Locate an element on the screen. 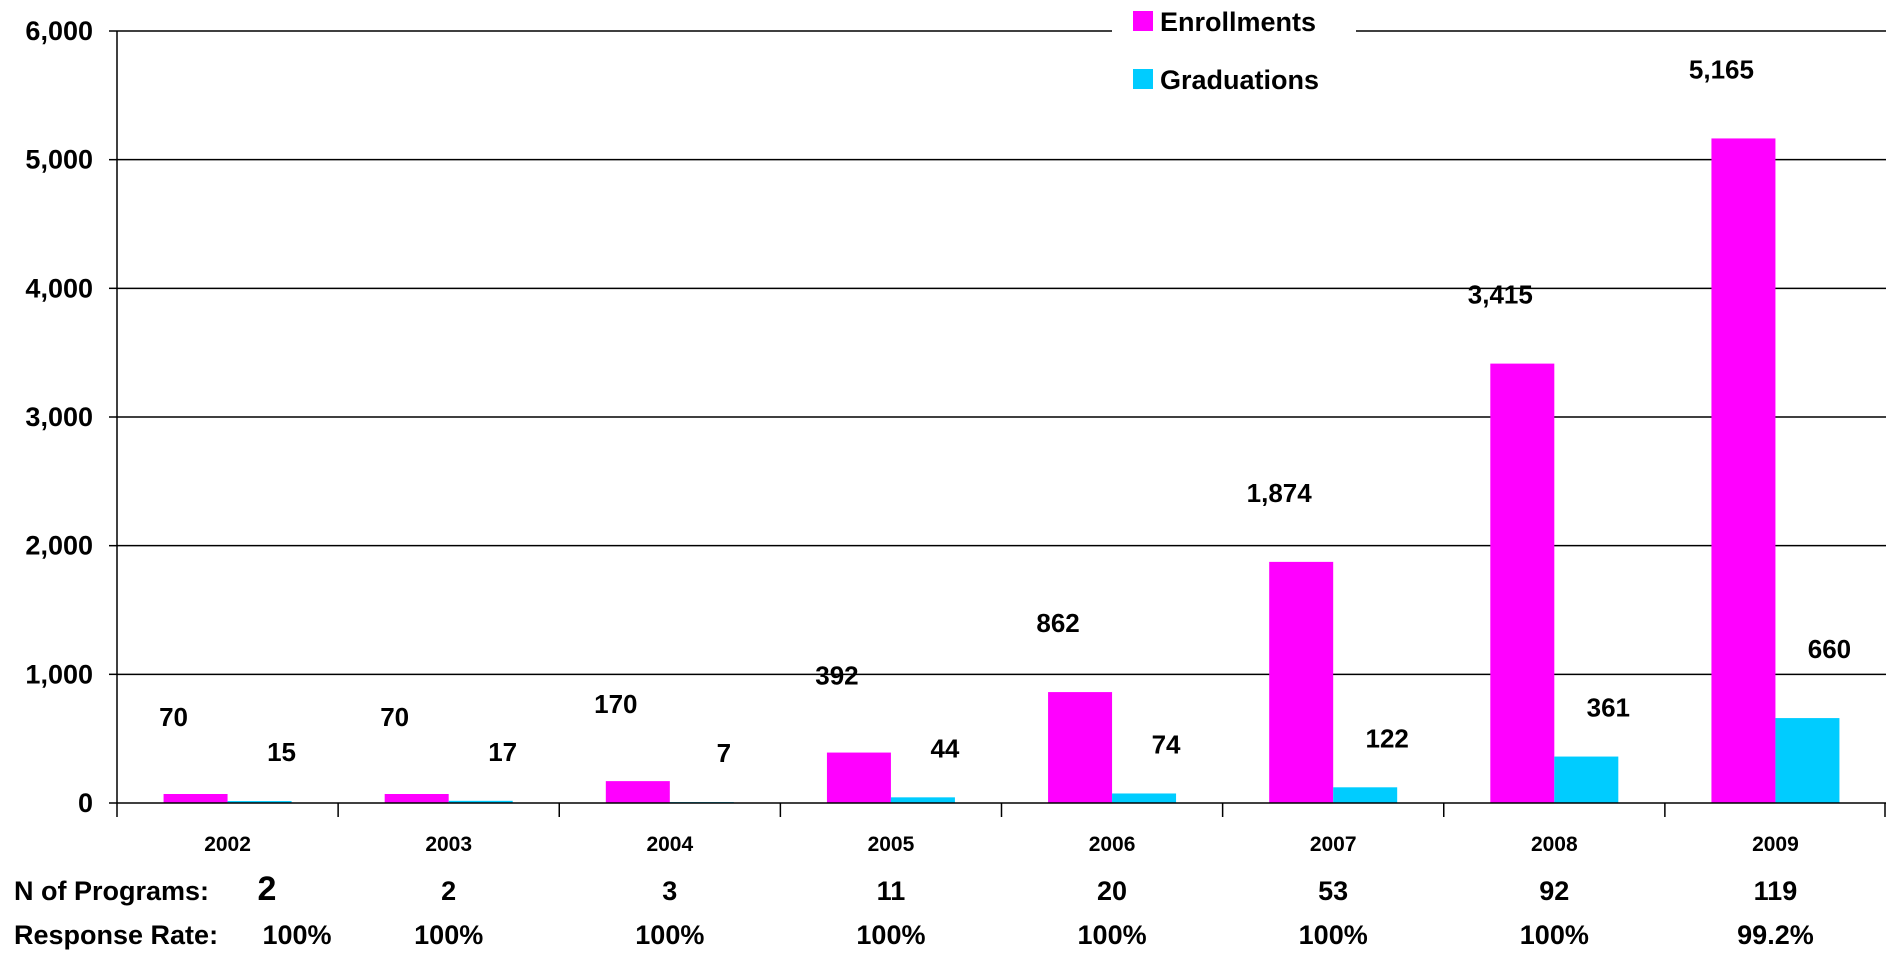 The image size is (1886, 960). enrollments-legend-label: Enrollments is located at coordinates (1238, 22).